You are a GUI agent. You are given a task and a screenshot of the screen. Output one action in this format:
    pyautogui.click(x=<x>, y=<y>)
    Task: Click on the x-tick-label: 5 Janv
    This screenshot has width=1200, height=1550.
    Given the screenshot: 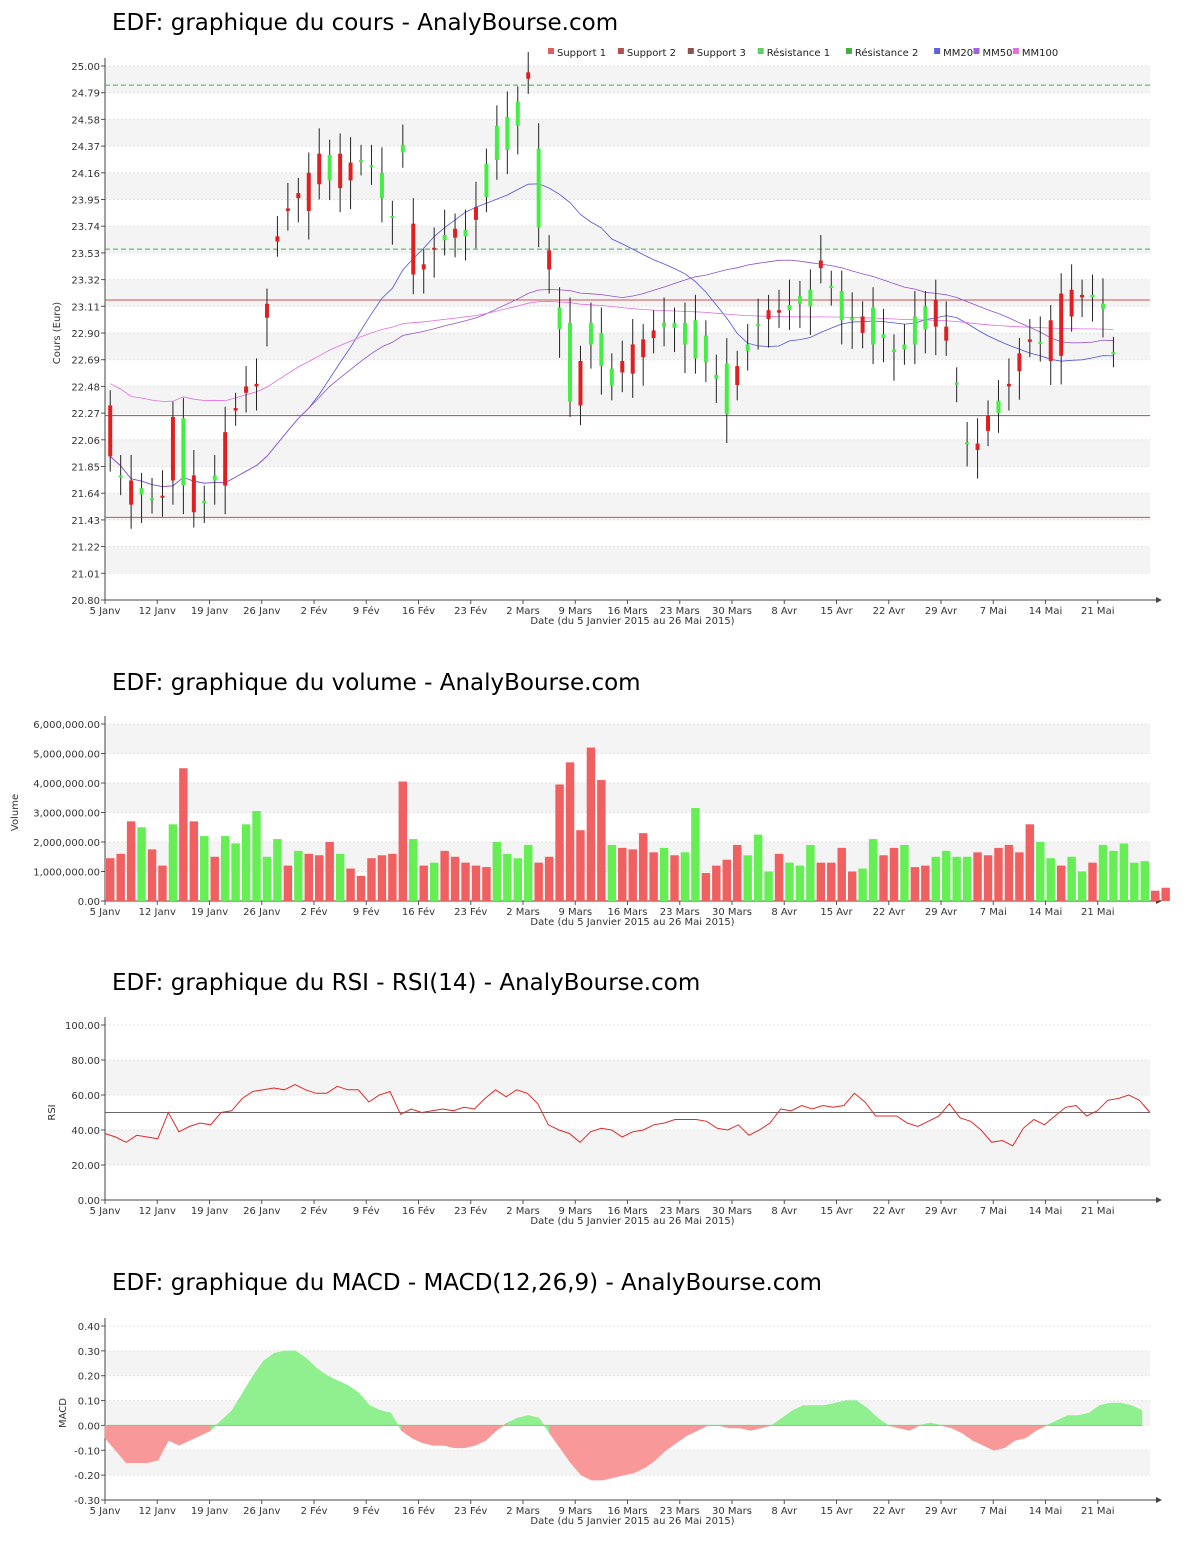 What is the action you would take?
    pyautogui.click(x=105, y=1511)
    